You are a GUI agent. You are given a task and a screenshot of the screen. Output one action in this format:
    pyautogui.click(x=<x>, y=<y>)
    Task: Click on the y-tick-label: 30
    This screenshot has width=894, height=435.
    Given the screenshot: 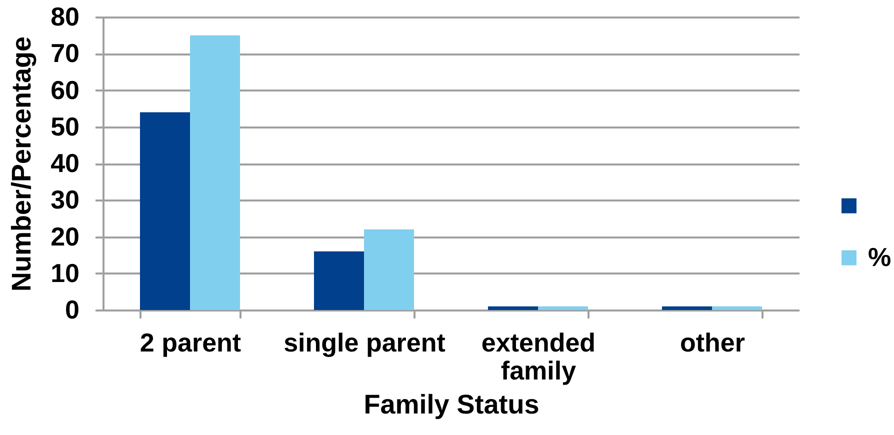 What is the action you would take?
    pyautogui.click(x=65, y=199)
    